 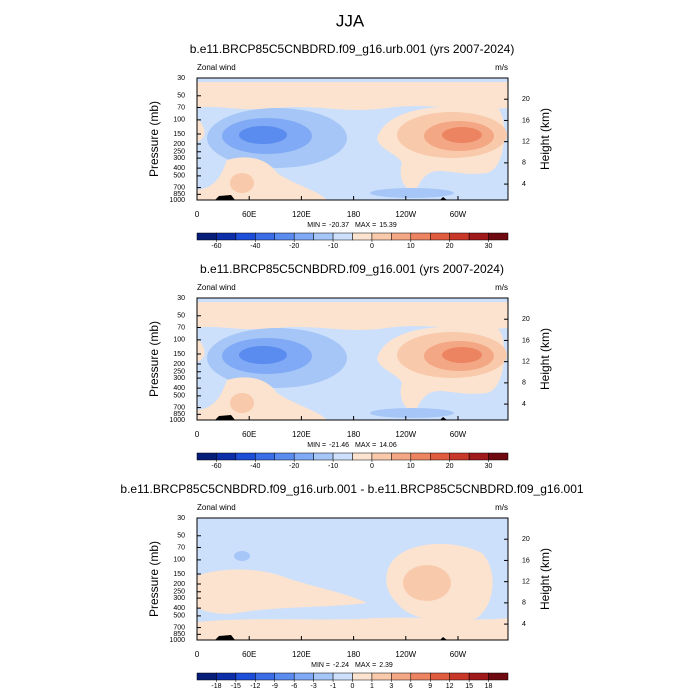 What do you see at coordinates (314, 686) in the screenshot?
I see `colorbar-label: -3` at bounding box center [314, 686].